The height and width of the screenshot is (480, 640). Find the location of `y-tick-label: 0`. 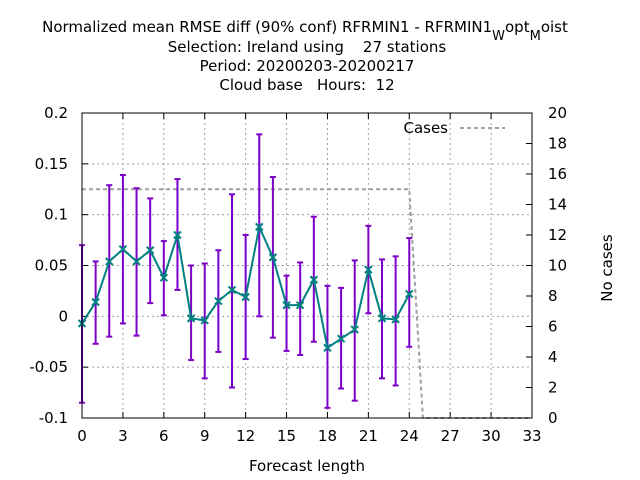

y-tick-label: 0 is located at coordinates (63, 316).